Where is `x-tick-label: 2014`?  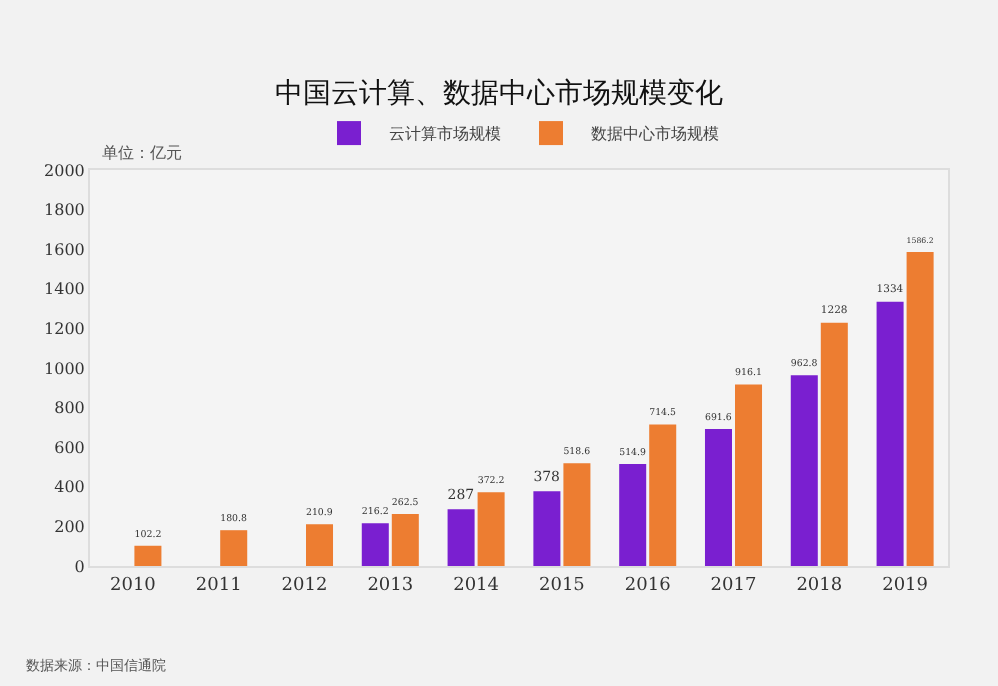 x-tick-label: 2014 is located at coordinates (476, 585).